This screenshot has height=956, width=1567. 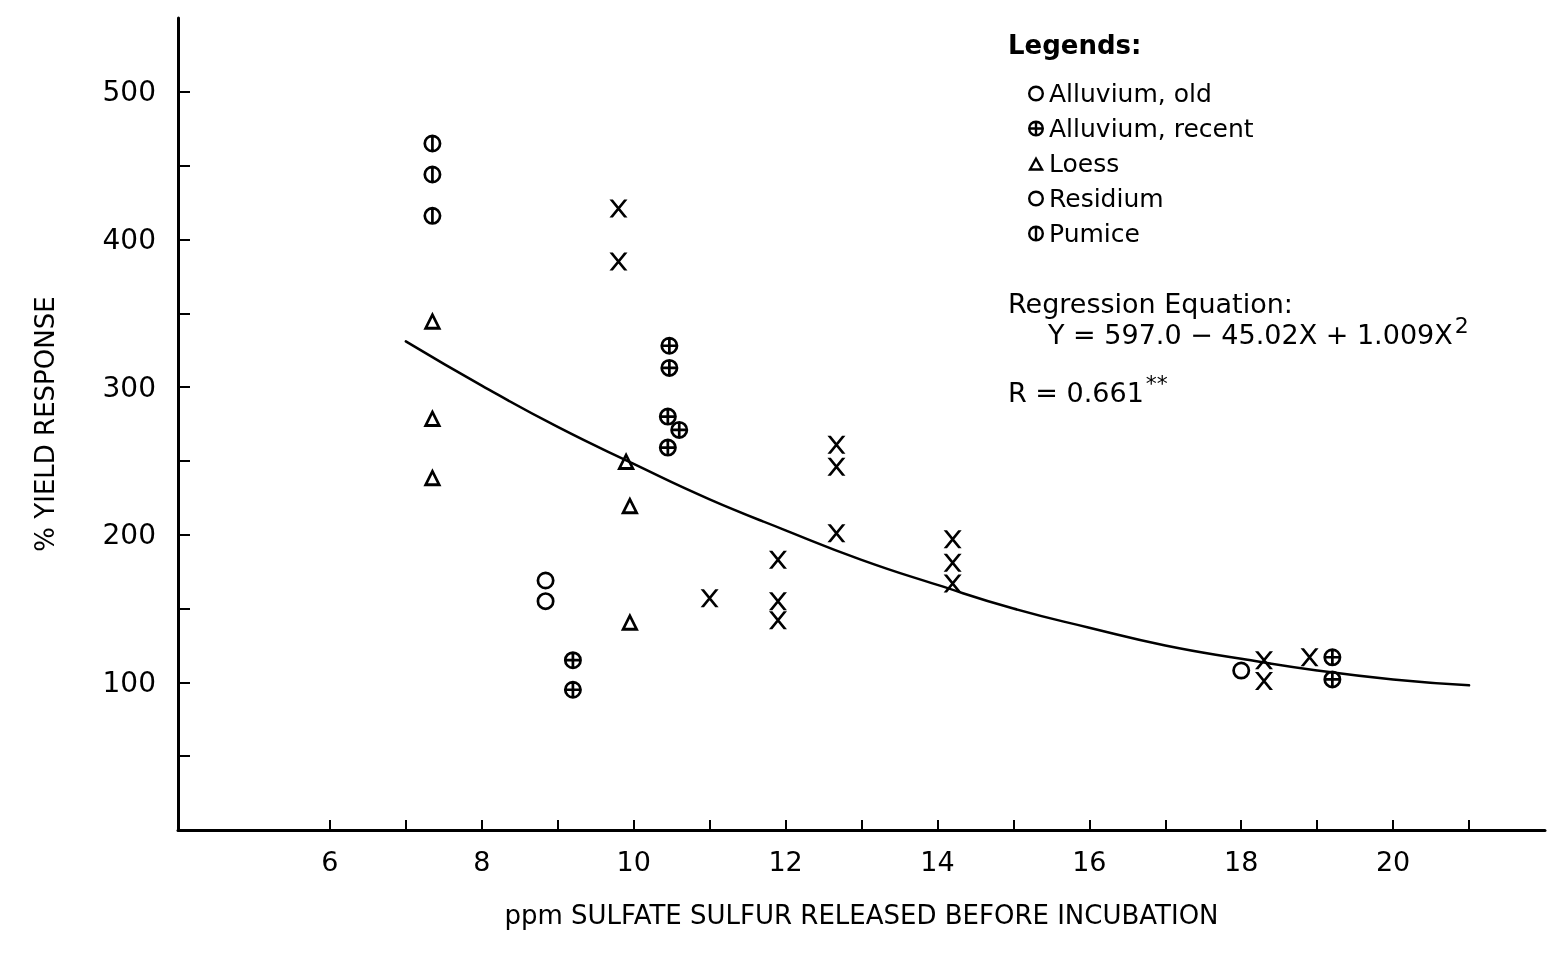 I want to click on legend-label: Pumice, so click(x=1094, y=233).